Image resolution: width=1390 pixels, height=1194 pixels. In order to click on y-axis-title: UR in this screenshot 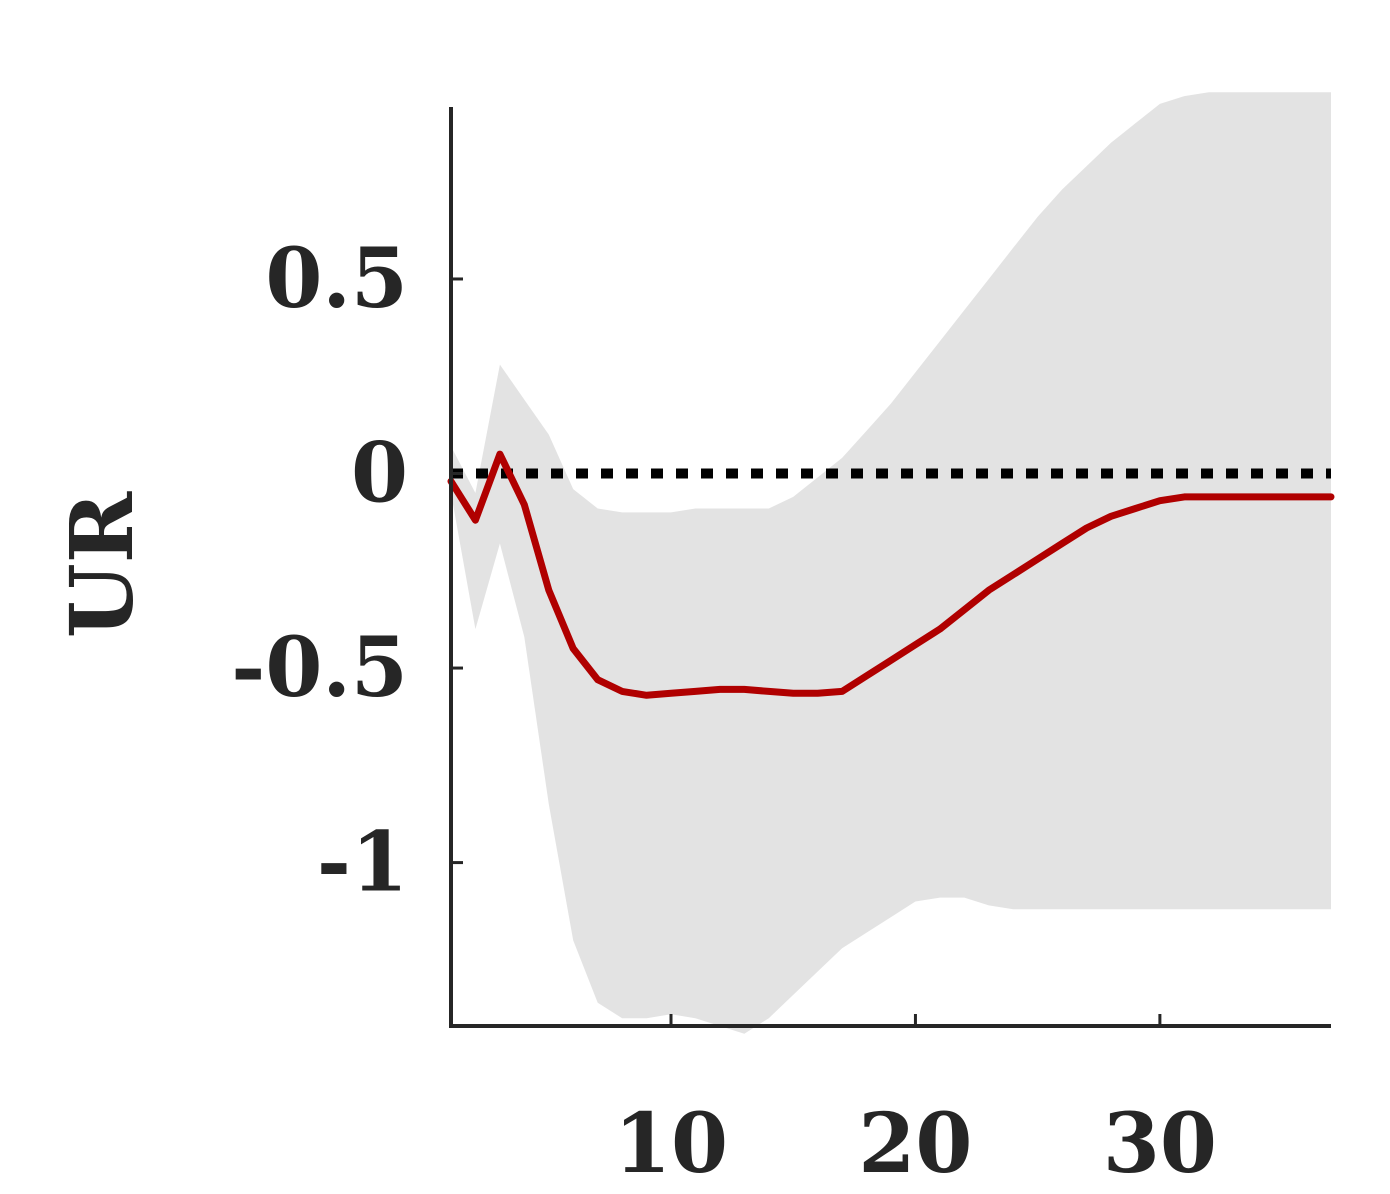, I will do `click(102, 564)`.